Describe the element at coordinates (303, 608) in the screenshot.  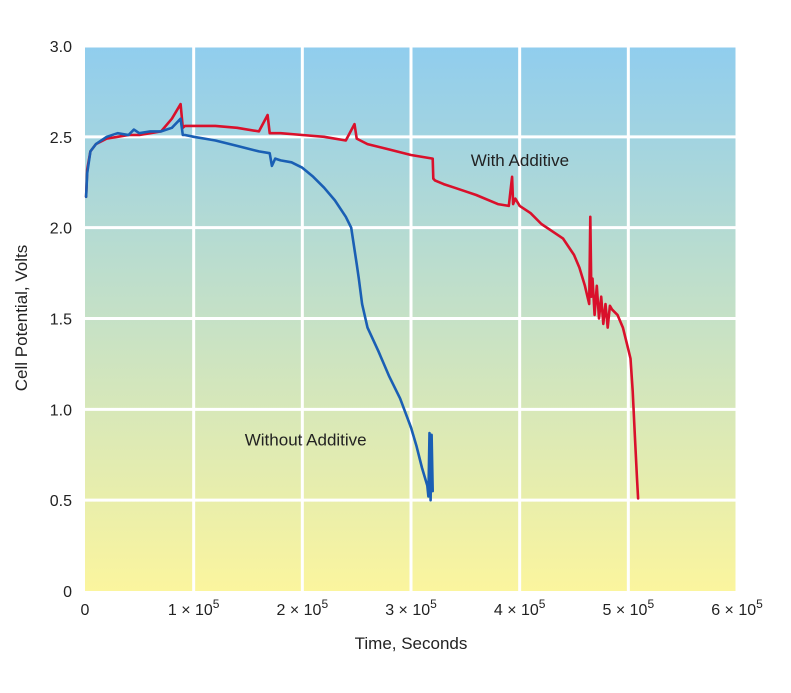
I see `x-tick-label: 2 × 10⁵` at that location.